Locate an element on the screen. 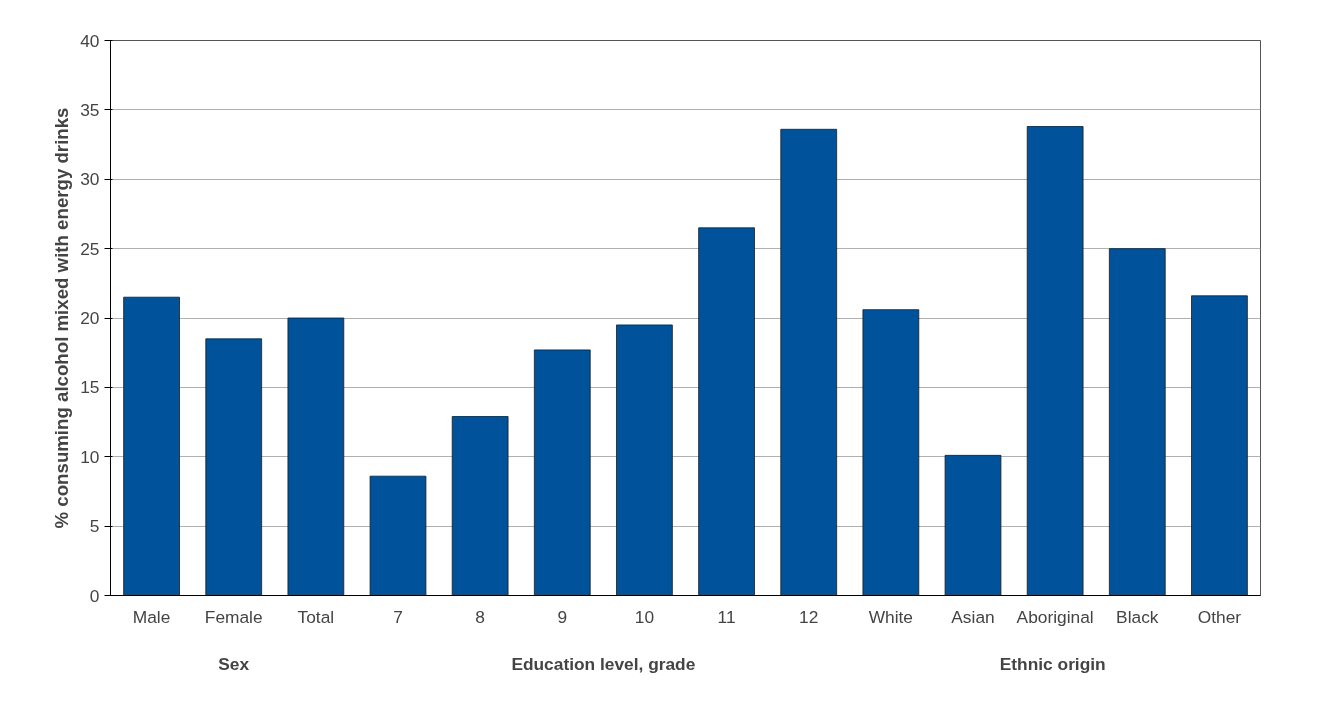  x-tick-label: Total is located at coordinates (316, 616).